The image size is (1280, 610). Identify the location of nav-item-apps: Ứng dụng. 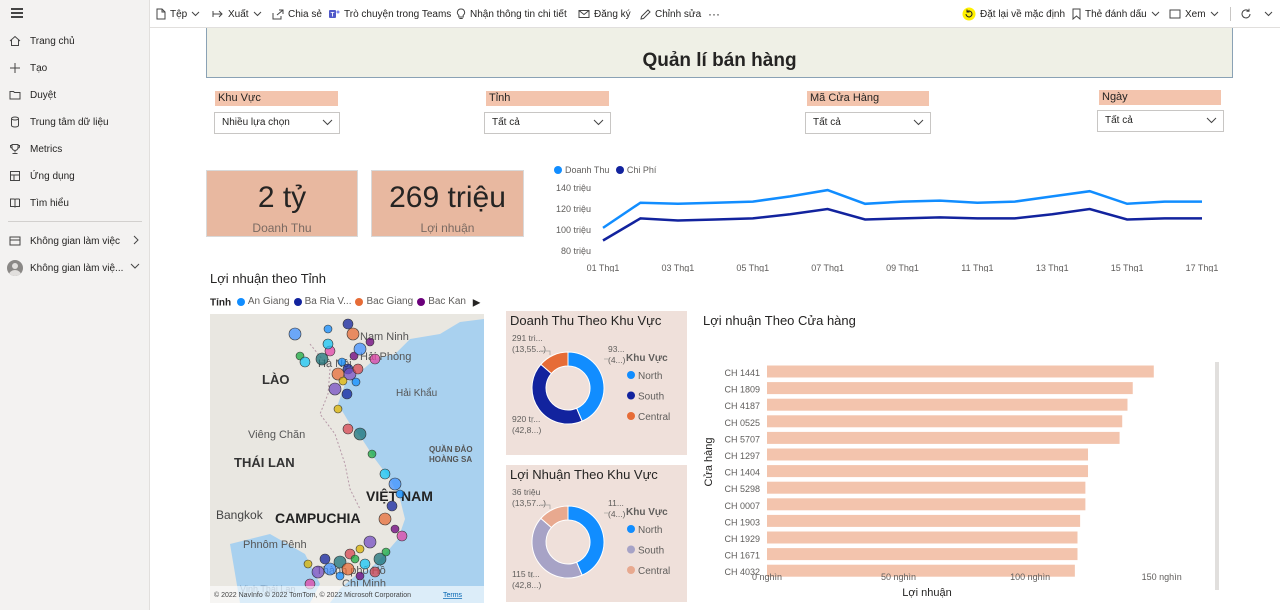
(75, 176).